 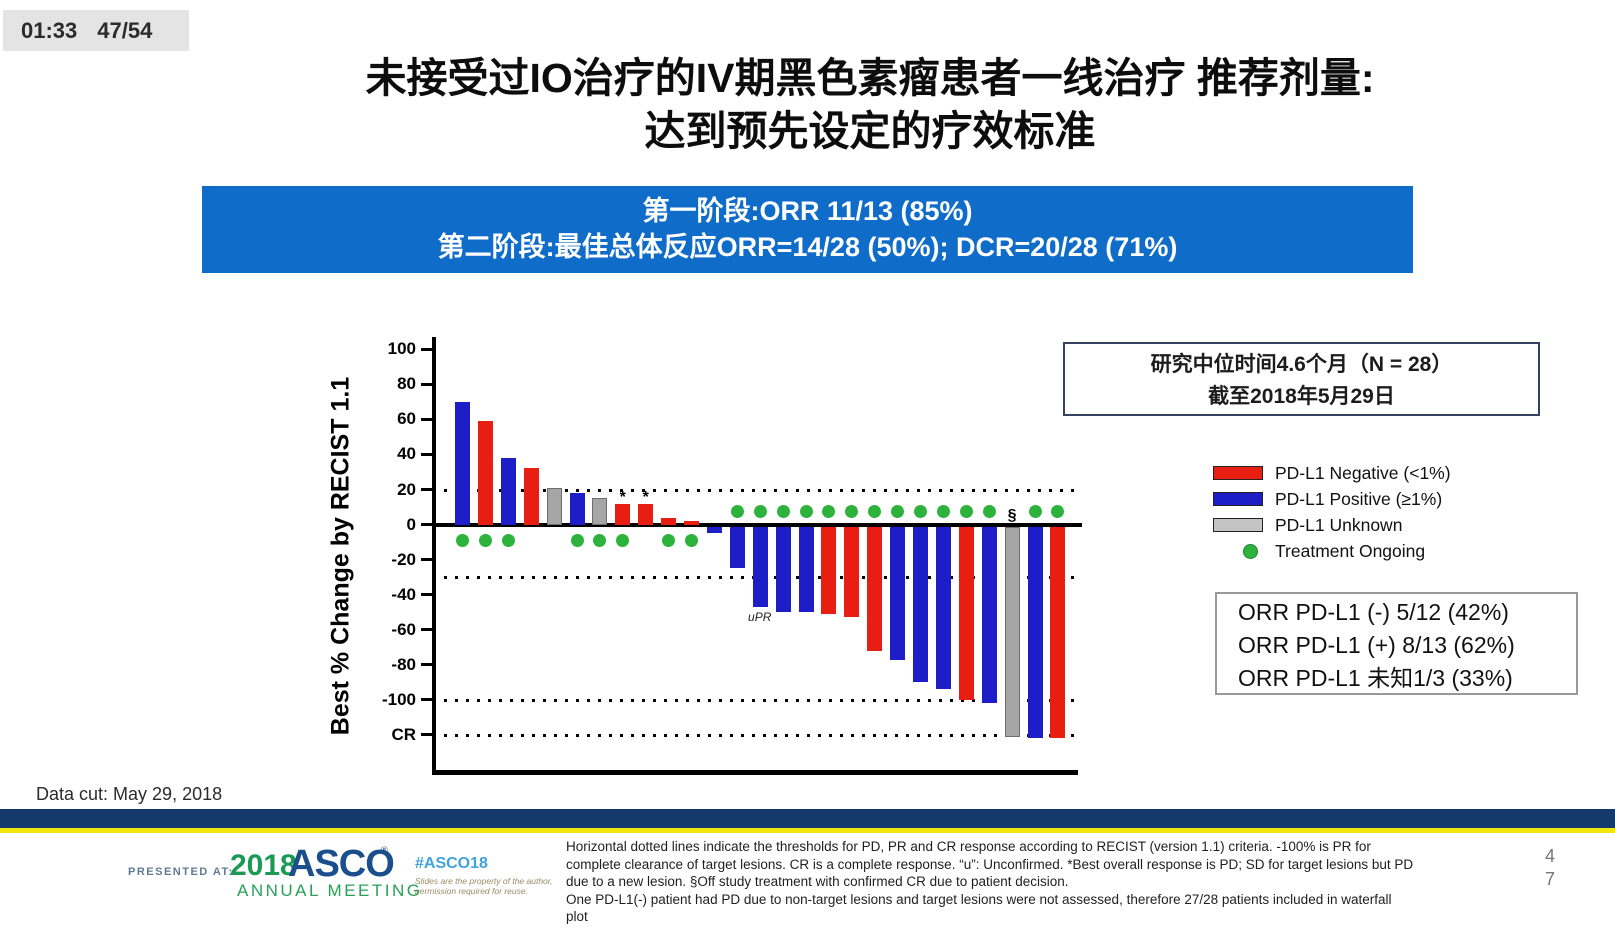 I want to click on player-overlay: 01:33 47/54, so click(x=96, y=30).